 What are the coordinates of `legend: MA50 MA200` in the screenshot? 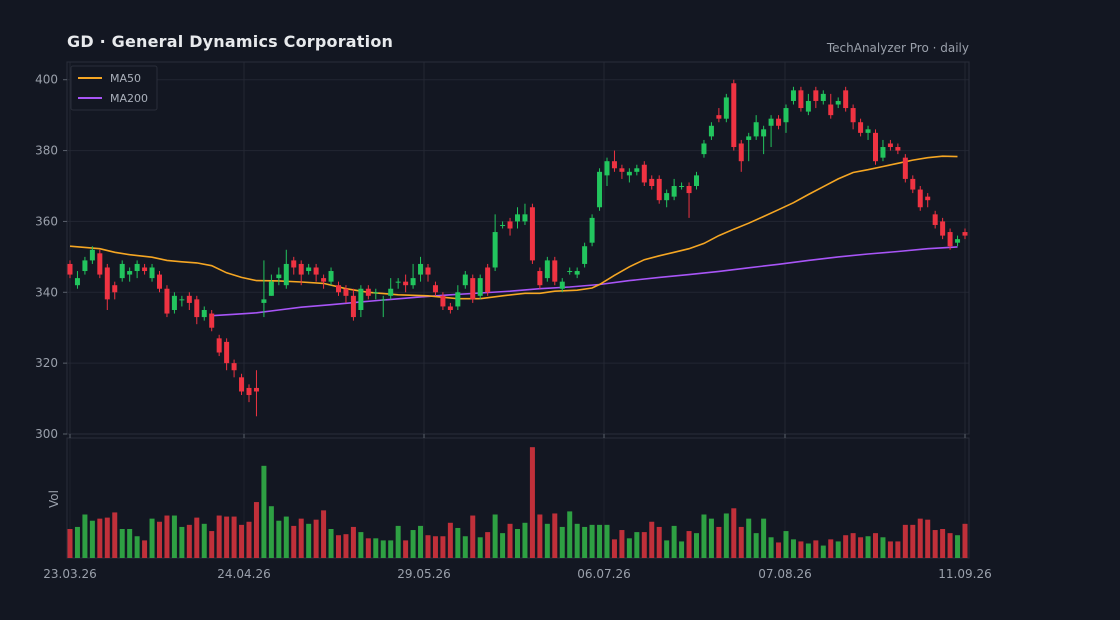 It's located at (114, 88).